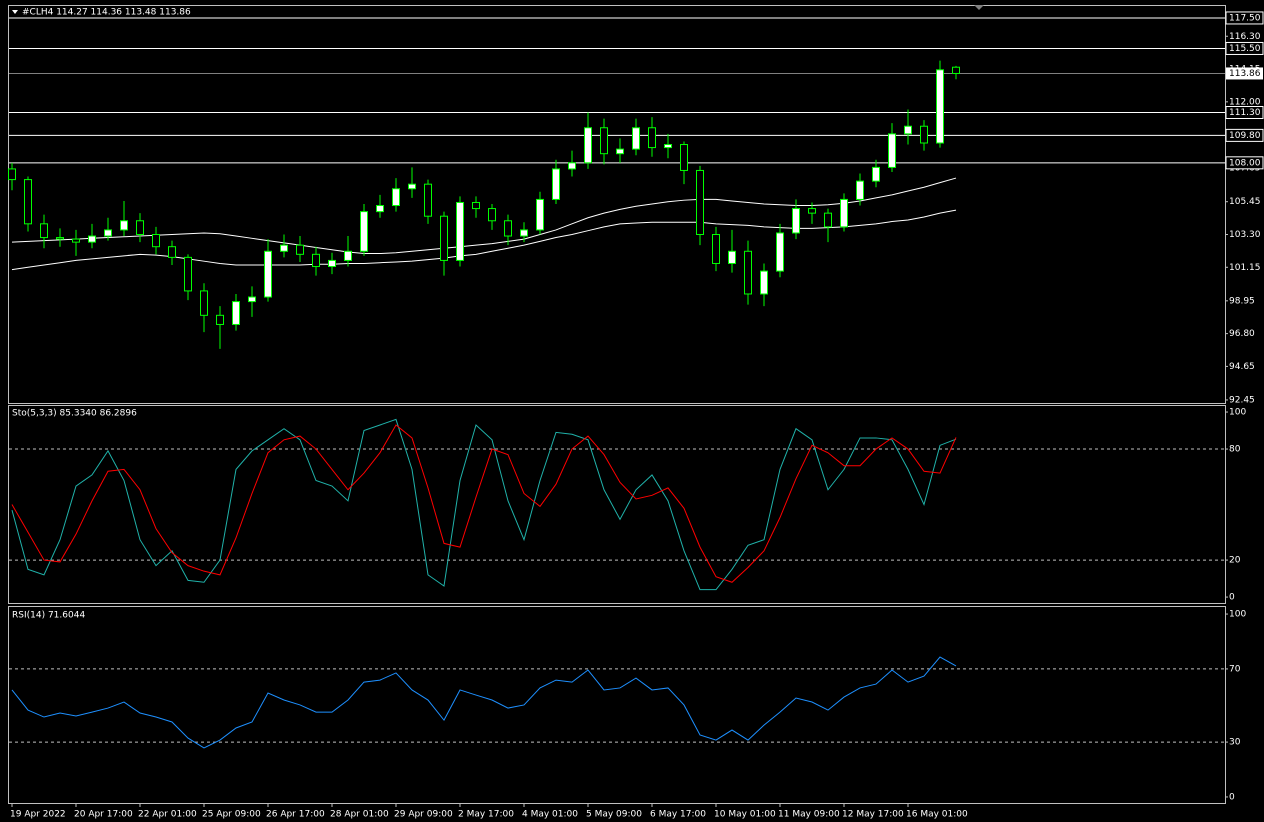  I want to click on x-tick-label: 11 May 09:00, so click(809, 815).